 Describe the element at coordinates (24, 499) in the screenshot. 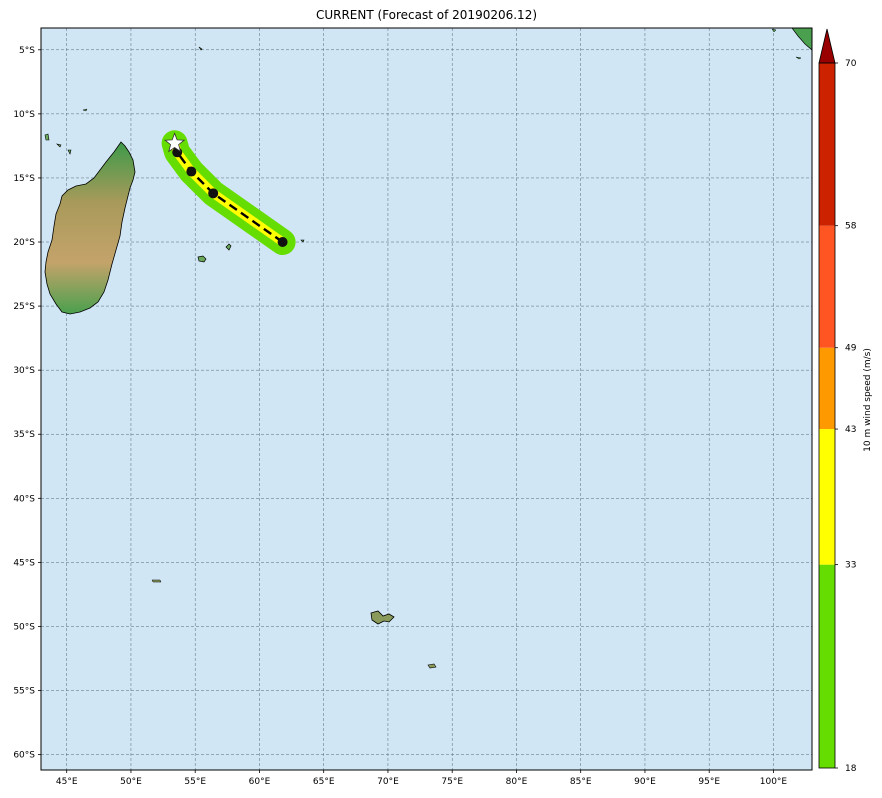

I see `lat-tick-label: 40°S` at that location.